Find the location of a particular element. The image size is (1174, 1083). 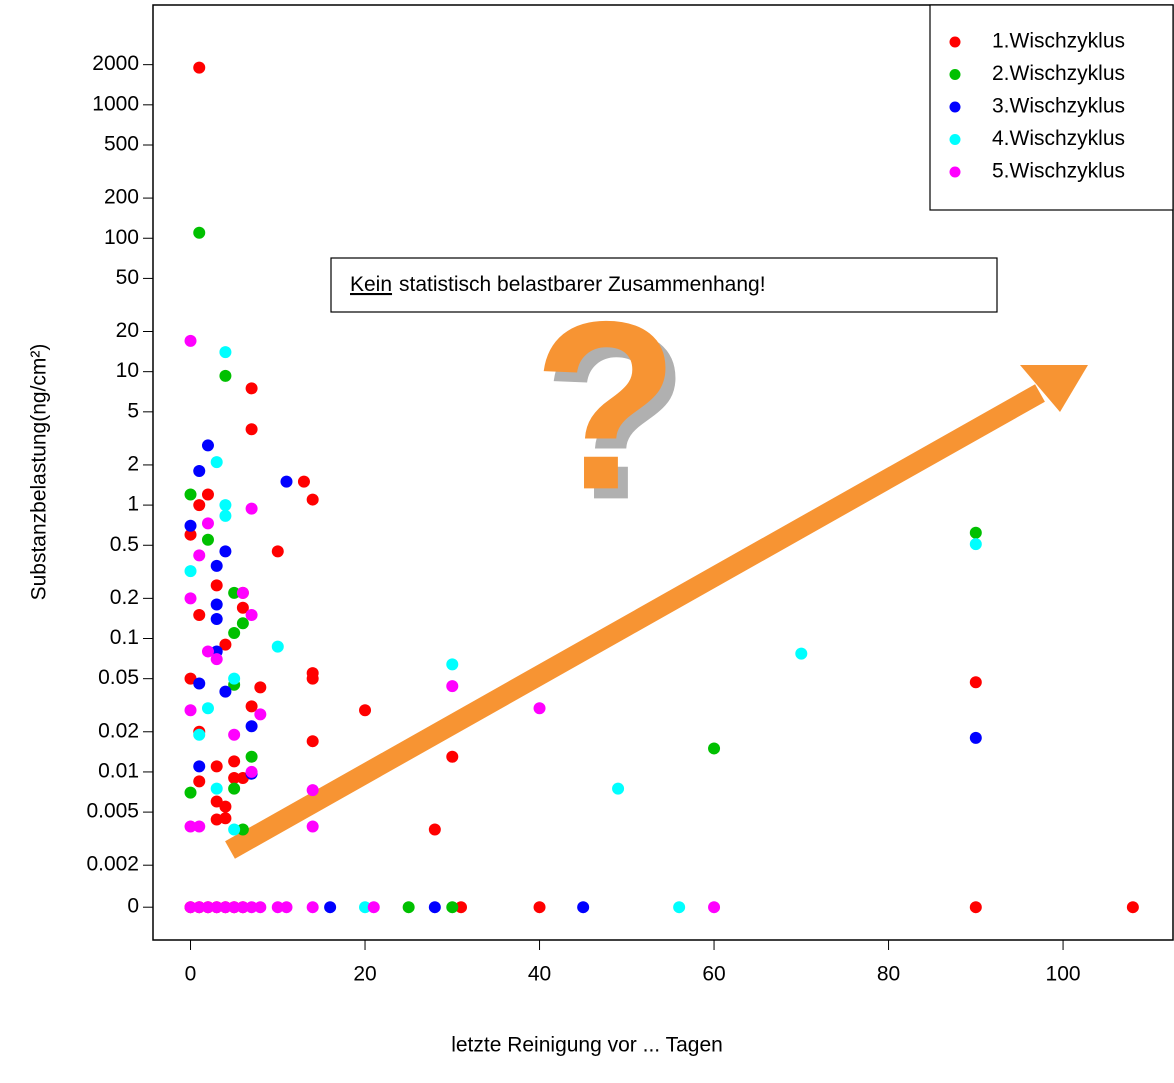

question-shadow: ? is located at coordinates (616, 415).